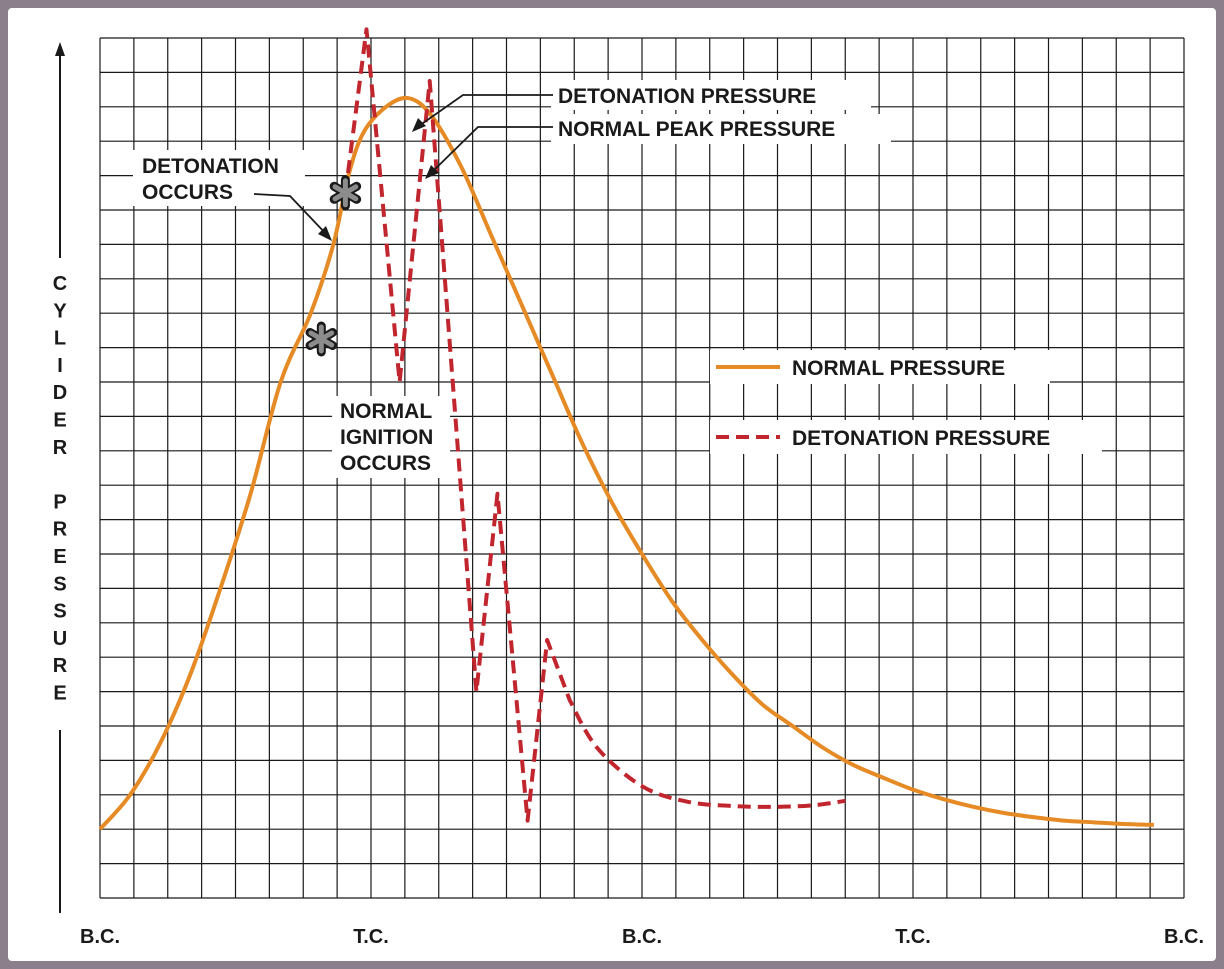  Describe the element at coordinates (187, 192) in the screenshot. I see `annotation-detonation-occurs-line2: OCCURS` at that location.